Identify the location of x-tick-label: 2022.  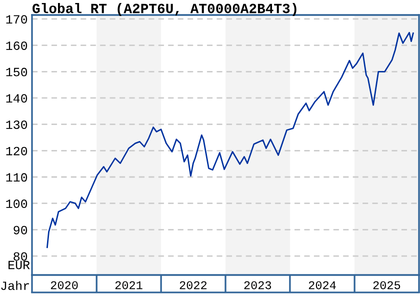
(193, 285).